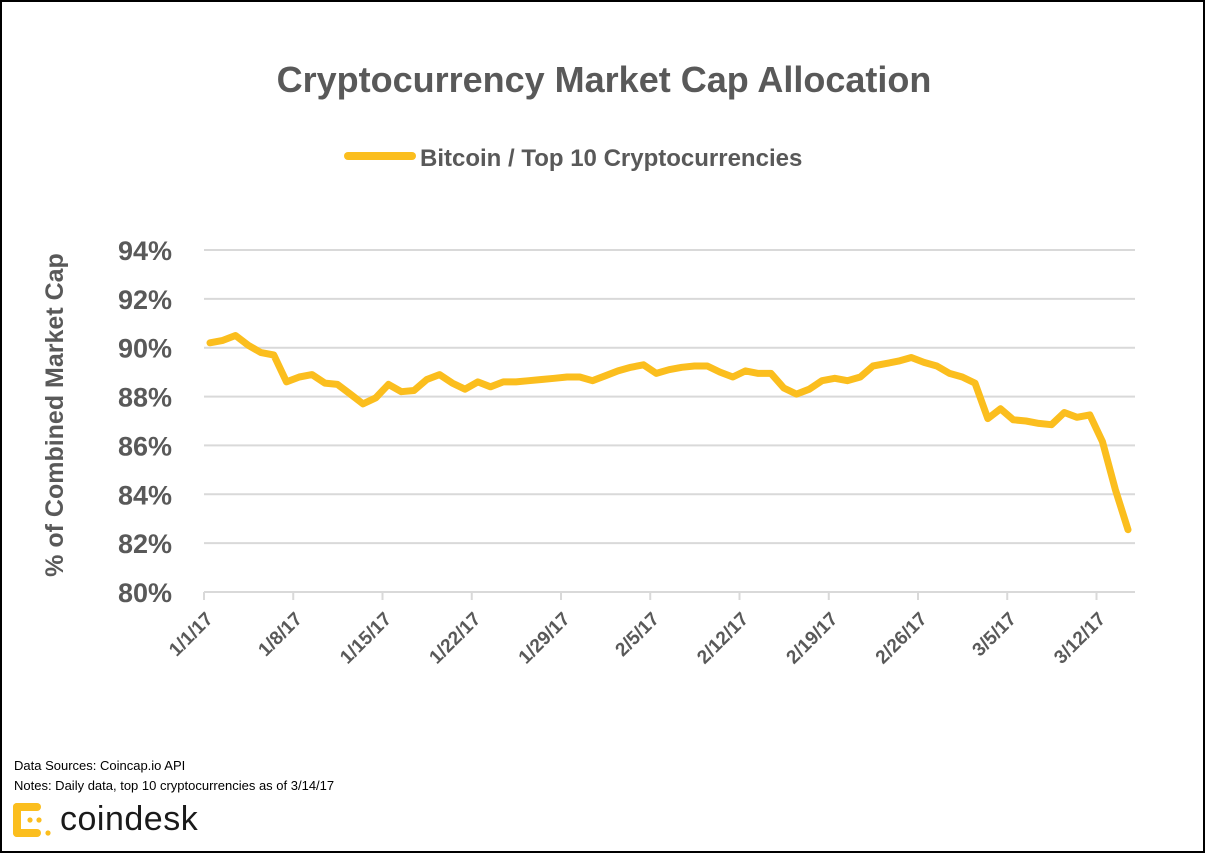  I want to click on legend-label: Bitcoin / Top 10 Cryptocurrencies, so click(611, 158).